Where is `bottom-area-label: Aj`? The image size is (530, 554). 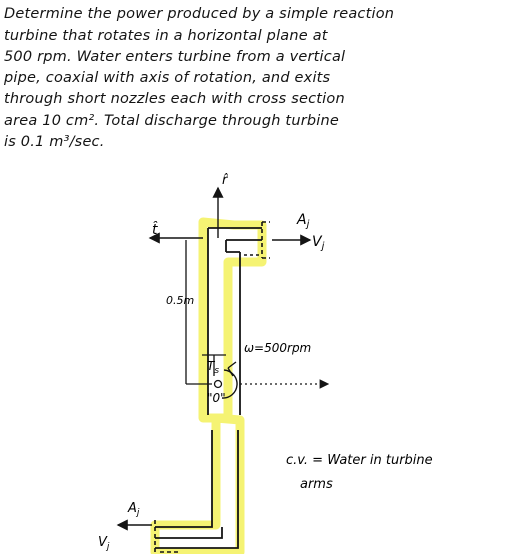
bottom-area-label: Aj is located at coordinates (133, 509).